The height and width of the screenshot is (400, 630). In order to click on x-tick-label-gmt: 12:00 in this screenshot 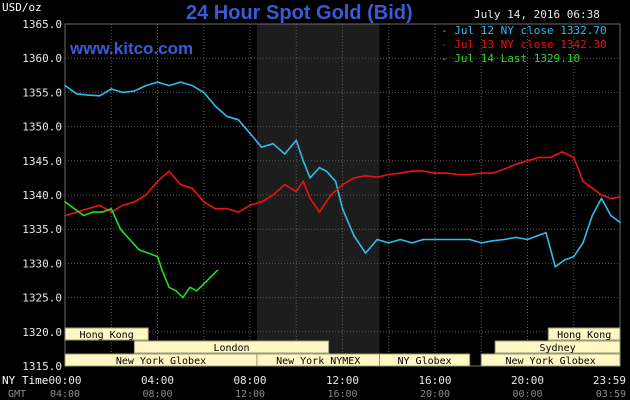, I will do `click(250, 394)`.